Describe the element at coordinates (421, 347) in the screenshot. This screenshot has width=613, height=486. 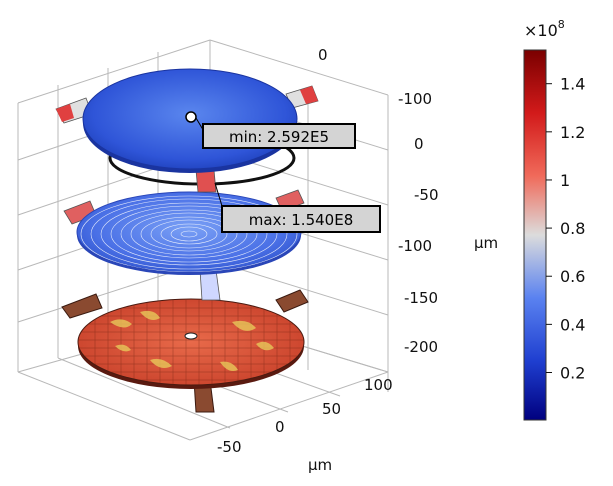
I see `z-tick-label: -200` at that location.